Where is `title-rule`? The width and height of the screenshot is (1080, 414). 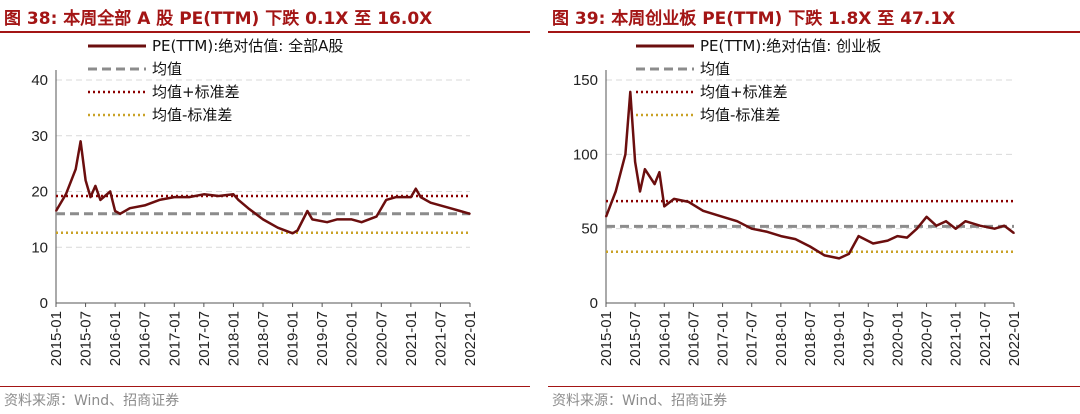
title-rule is located at coordinates (814, 32).